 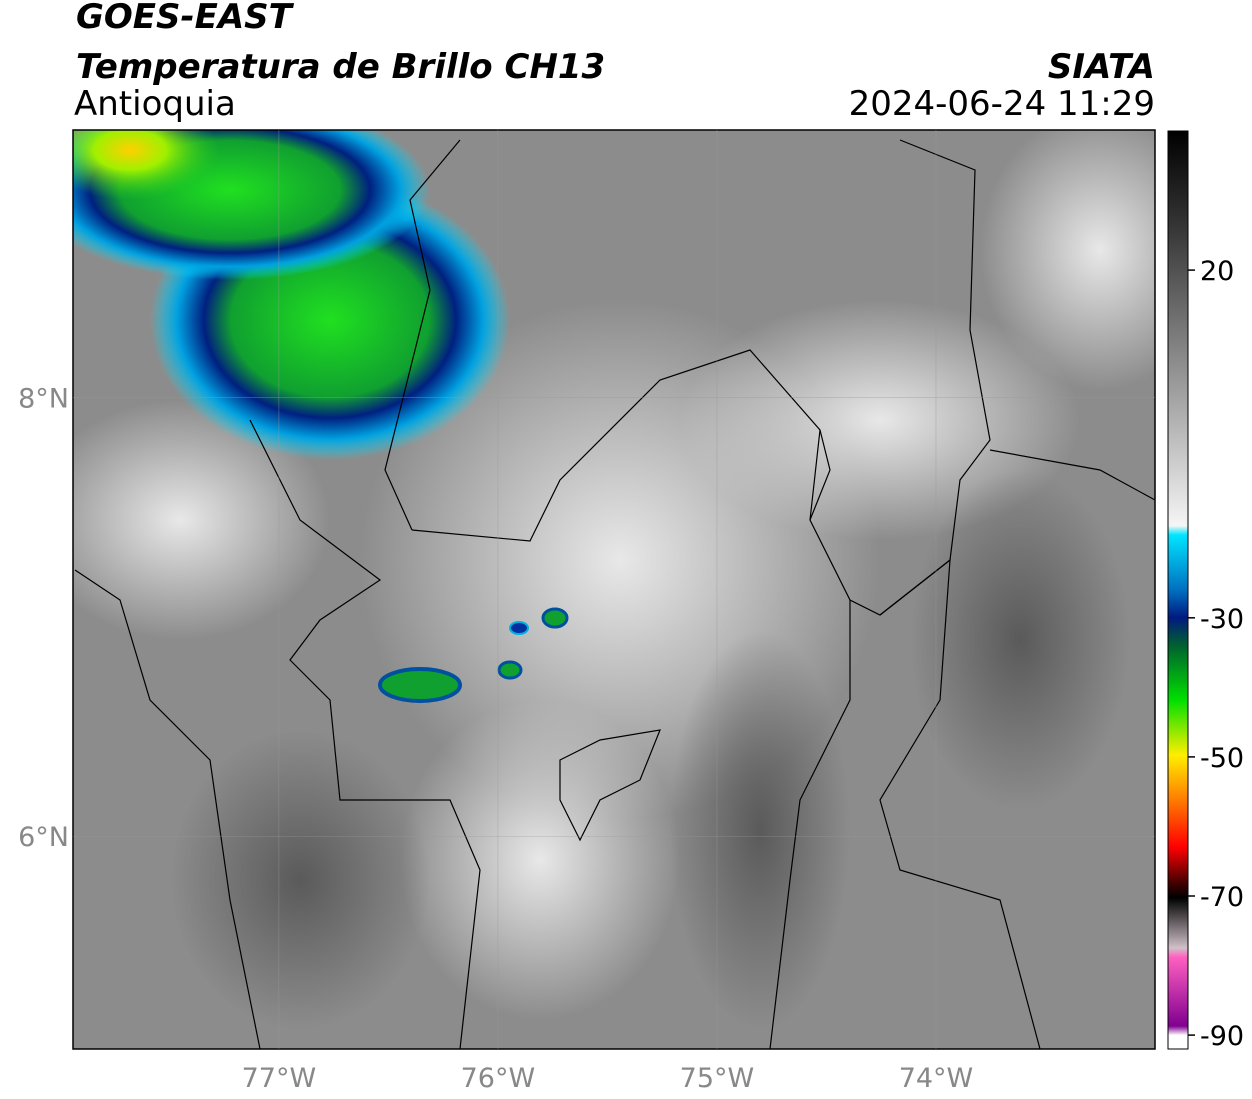 I want to click on y-tick-label: 6°N, so click(x=43, y=837).